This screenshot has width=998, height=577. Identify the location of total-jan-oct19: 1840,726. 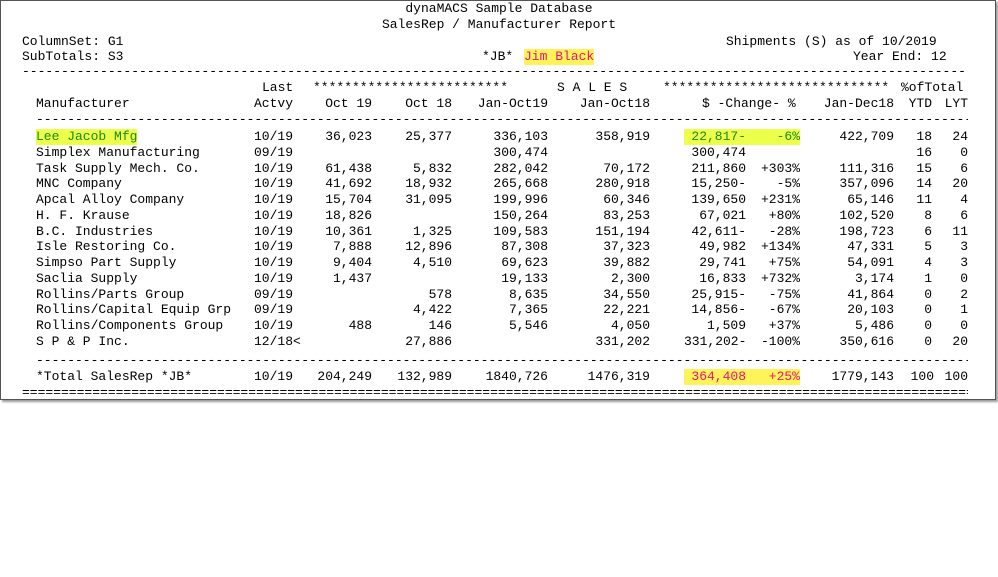
(516, 376).